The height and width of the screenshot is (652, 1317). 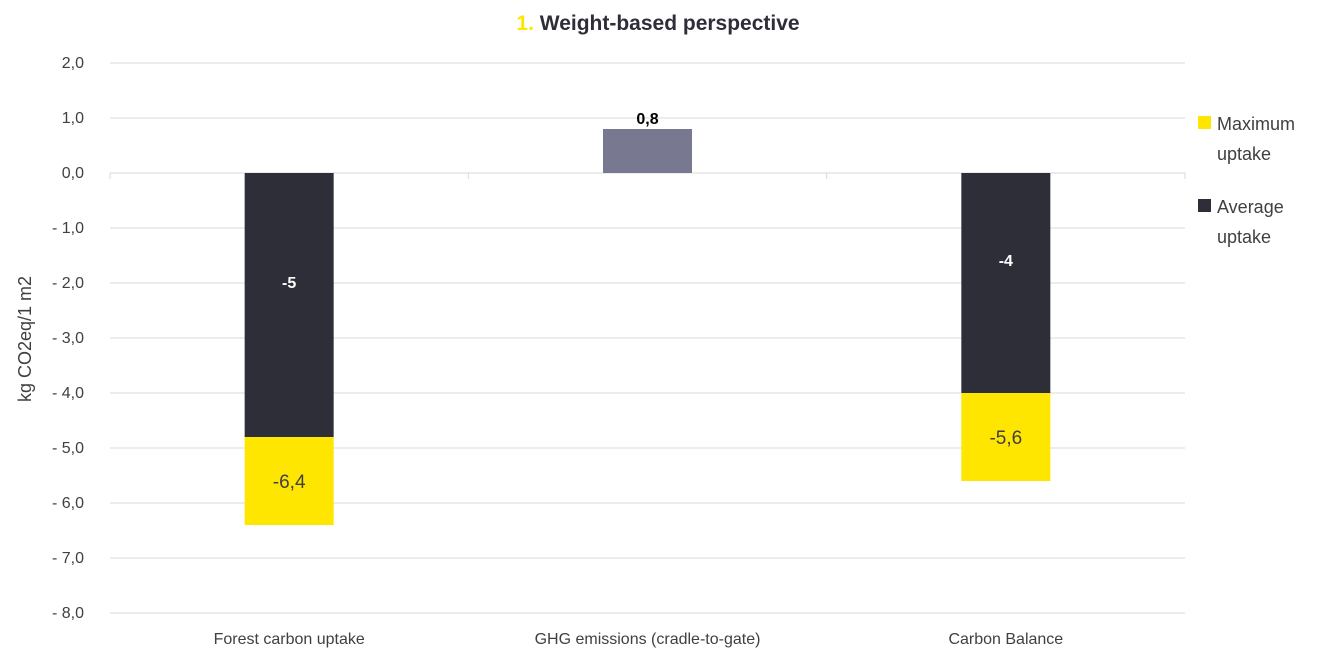 I want to click on y-tick-label: - 4,0, so click(x=68, y=393).